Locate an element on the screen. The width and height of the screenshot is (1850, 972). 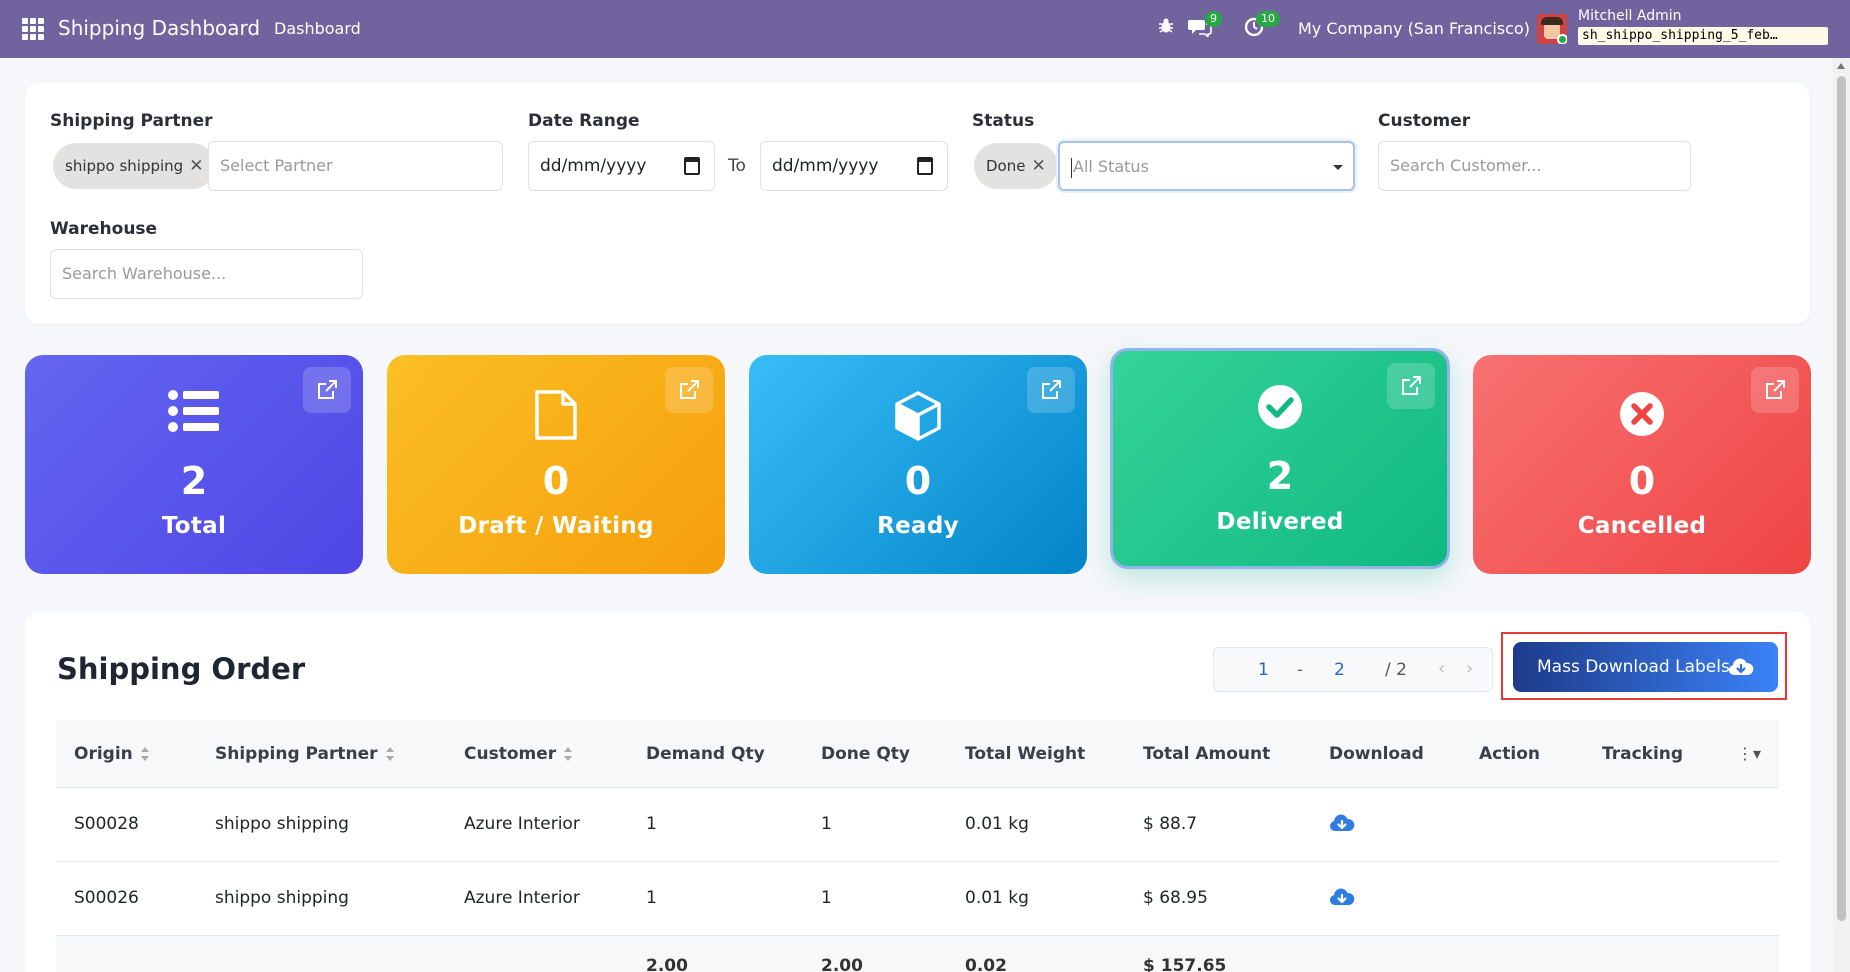
chevron-down-icon is located at coordinates (1338, 167).